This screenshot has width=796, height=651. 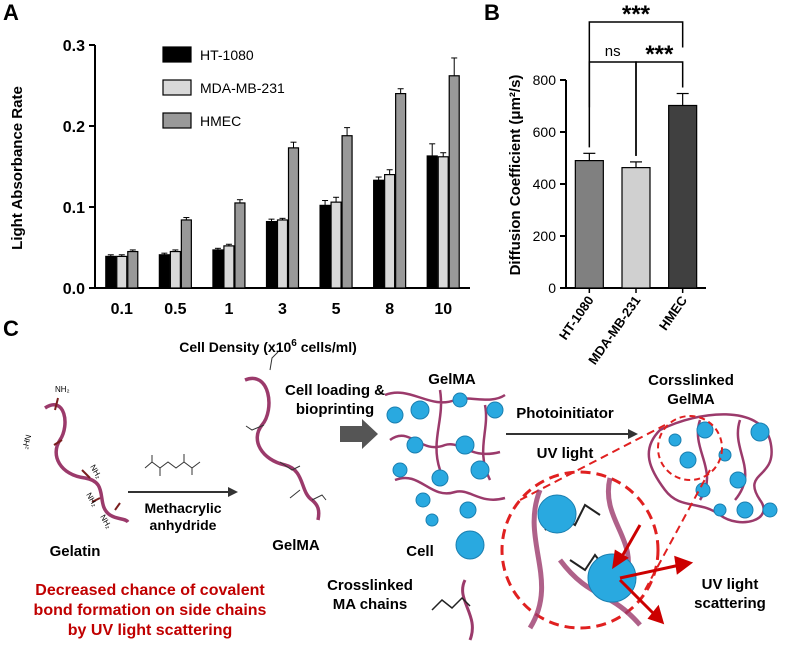 I want to click on zoom-circle, so click(x=580, y=550).